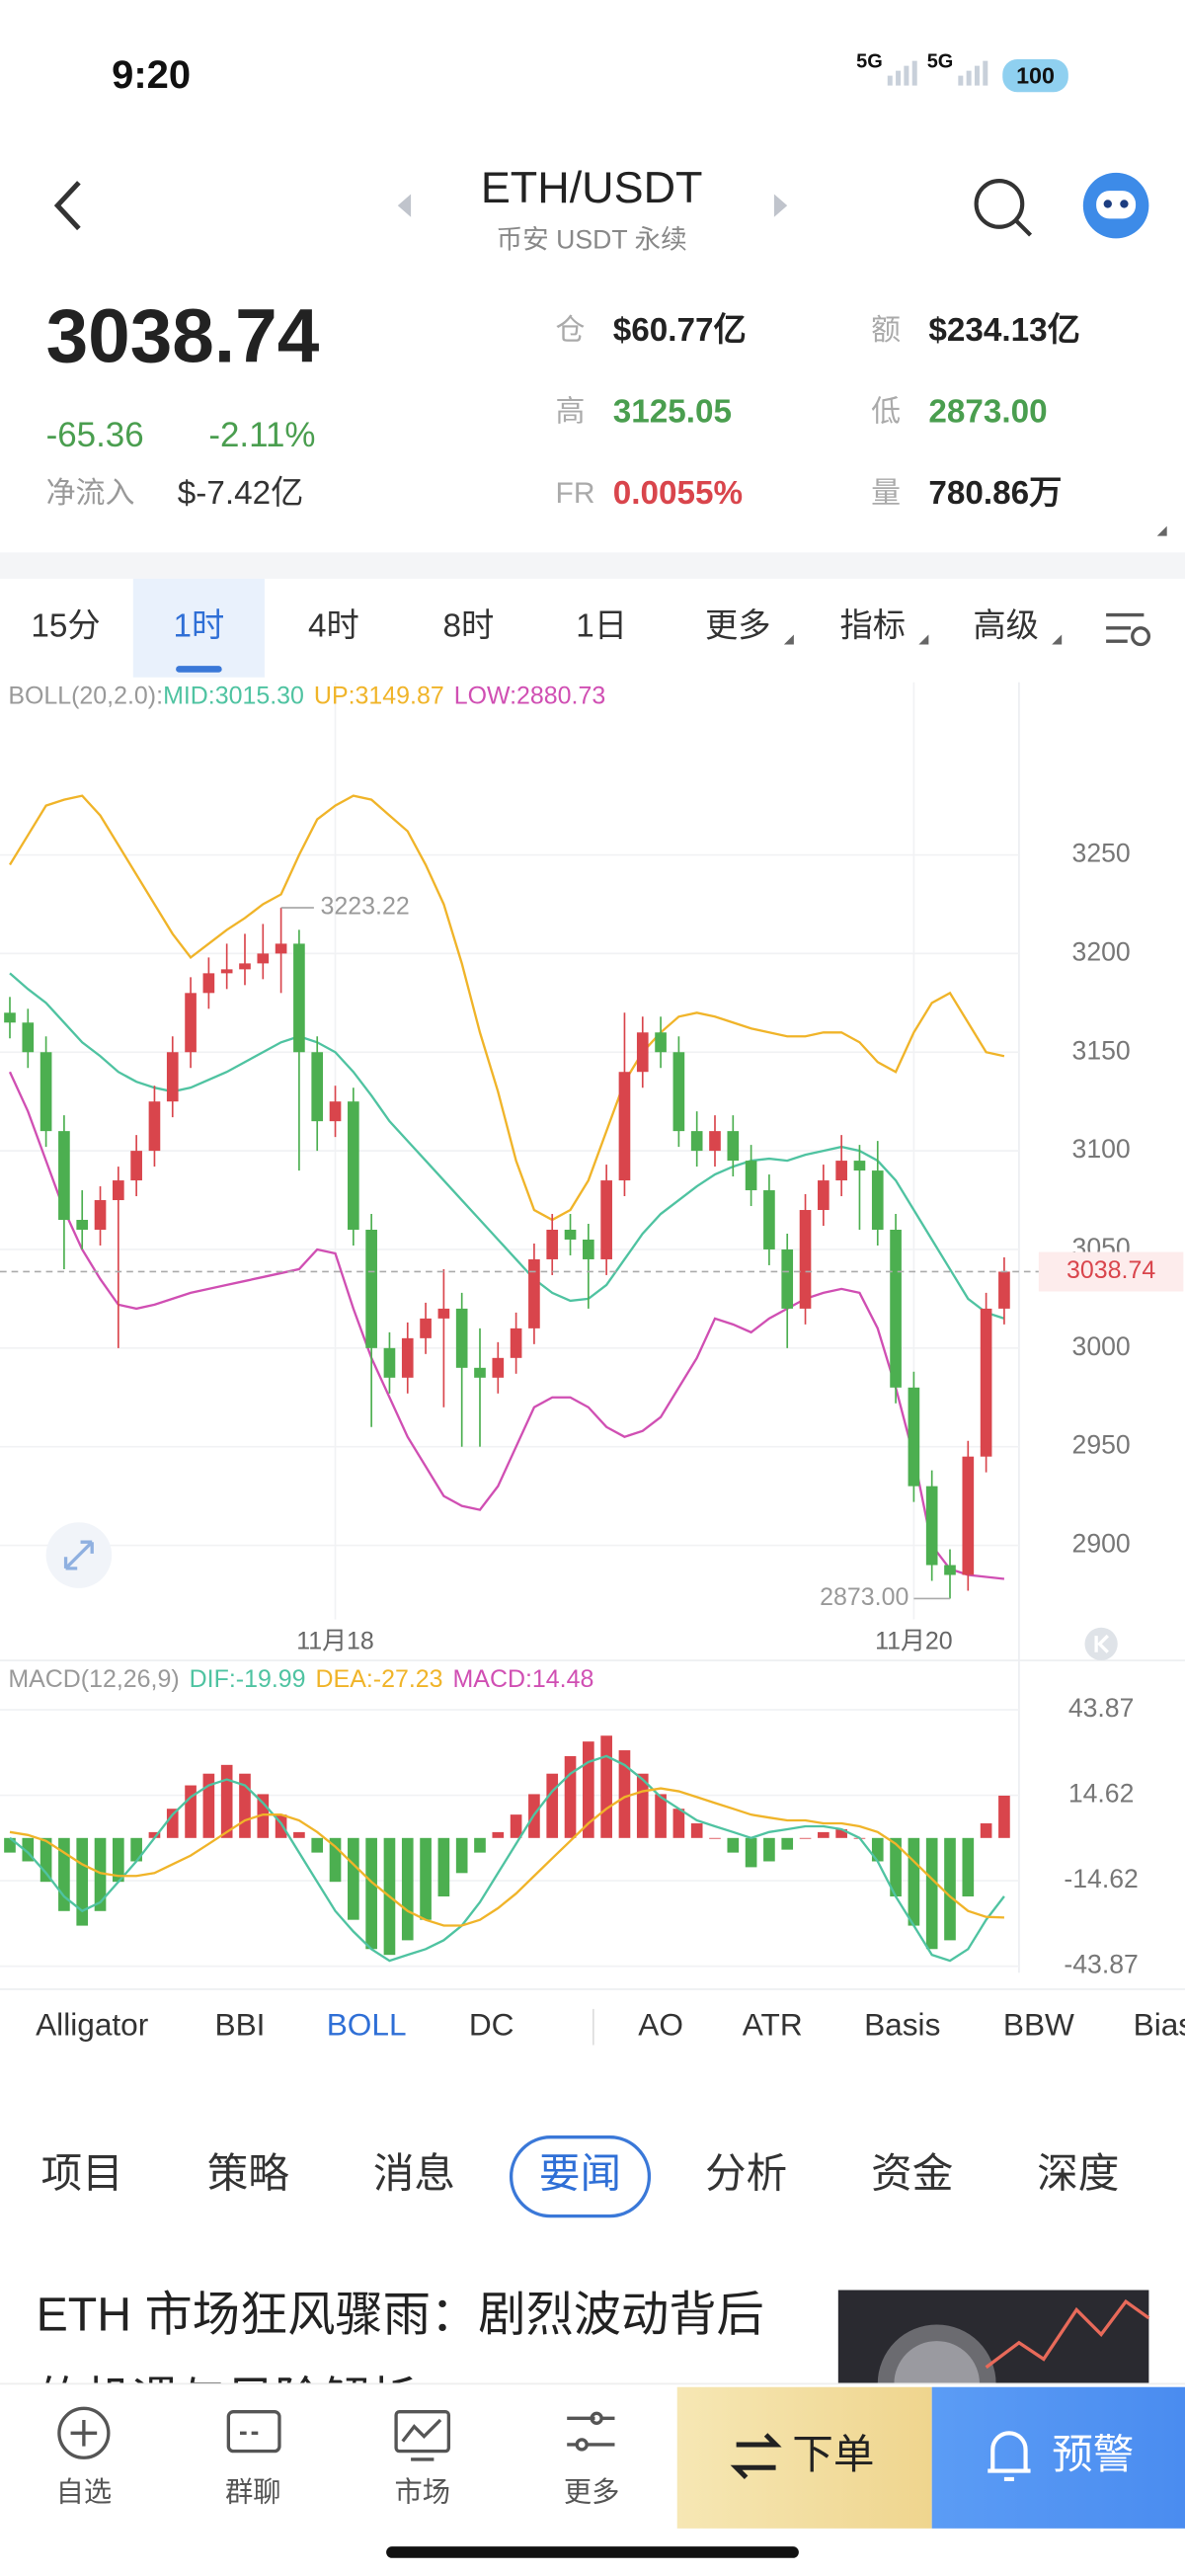 This screenshot has width=1185, height=2576. What do you see at coordinates (1006, 626) in the screenshot?
I see `interval-tab: 高级` at bounding box center [1006, 626].